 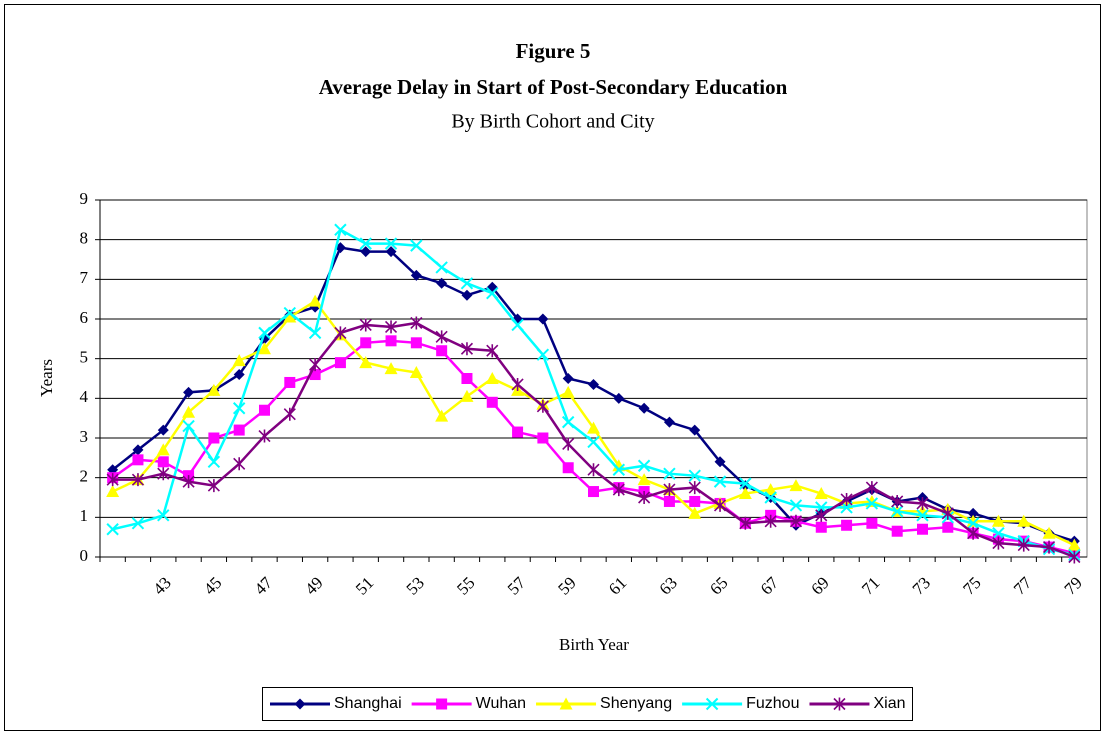 I want to click on legend-label: Wuhan, so click(x=501, y=703).